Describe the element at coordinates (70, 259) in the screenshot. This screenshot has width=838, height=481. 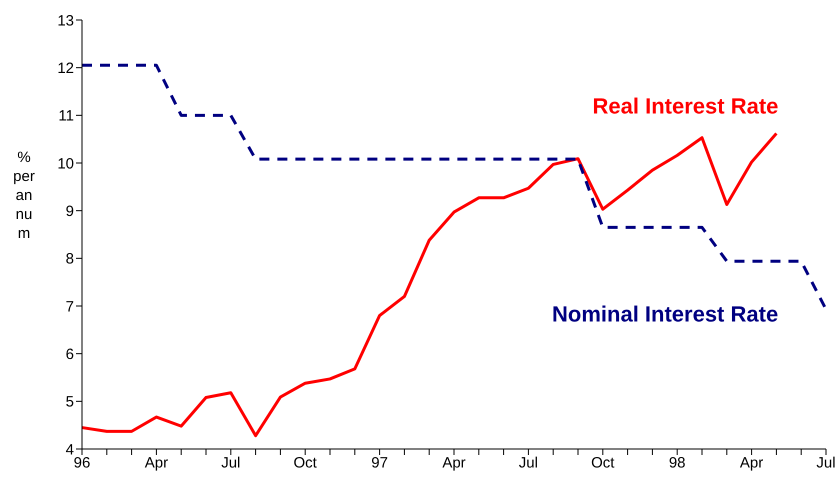
I see `y-tick-label: 8` at that location.